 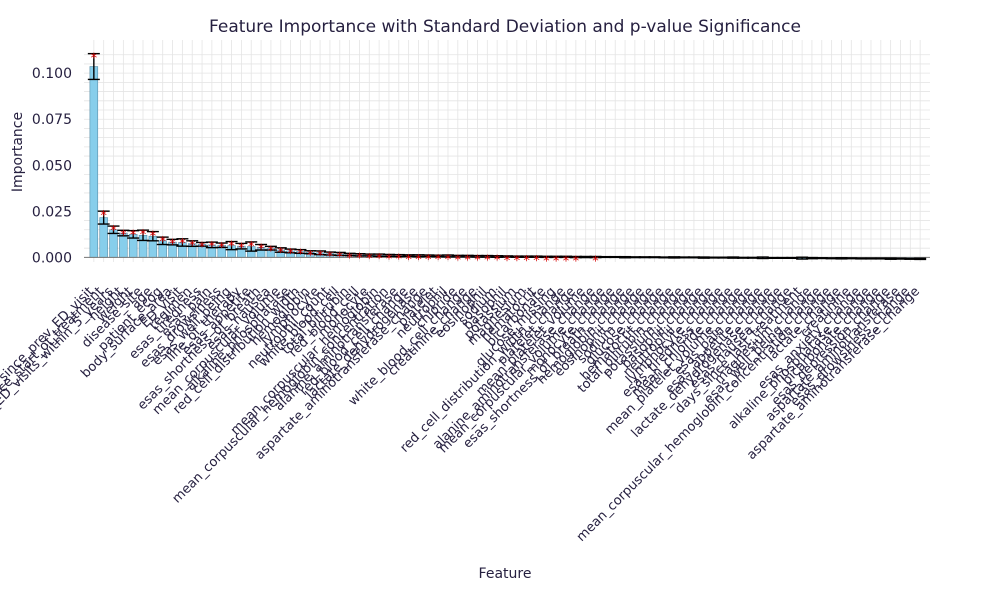 What do you see at coordinates (94, 162) in the screenshot?
I see `bar` at bounding box center [94, 162].